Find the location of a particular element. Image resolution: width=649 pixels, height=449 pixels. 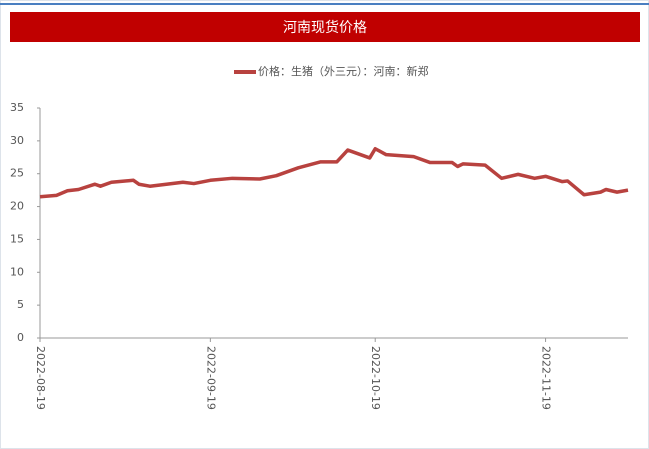

x-tick-label: 2022-08-19 is located at coordinates (40, 378).